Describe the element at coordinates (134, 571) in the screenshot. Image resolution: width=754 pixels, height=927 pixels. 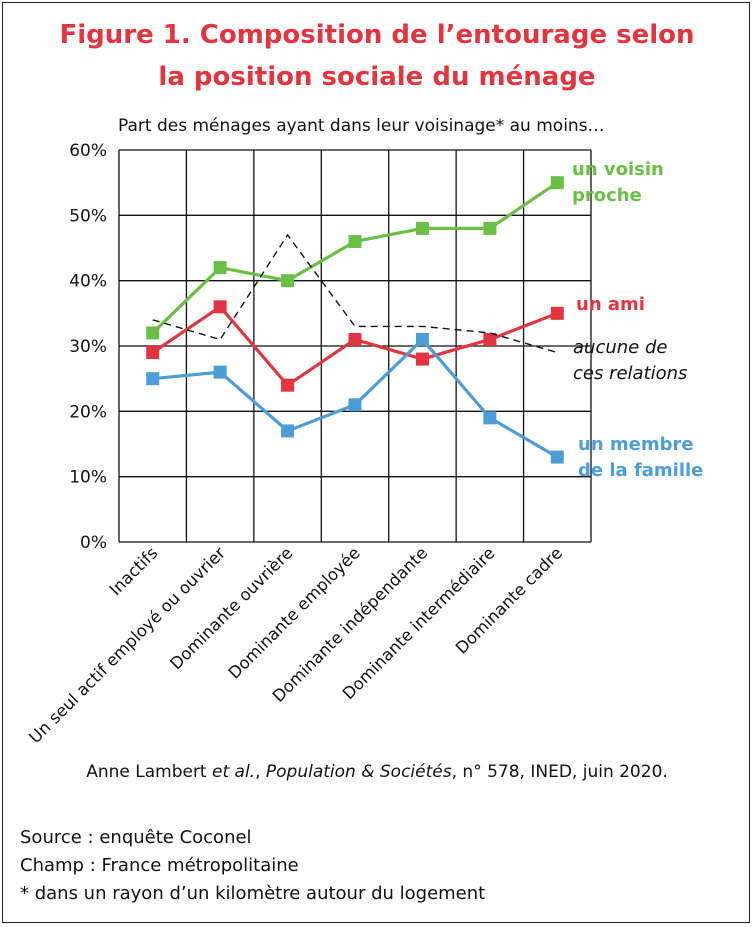
I see `x-tick-label: Inactifs` at that location.